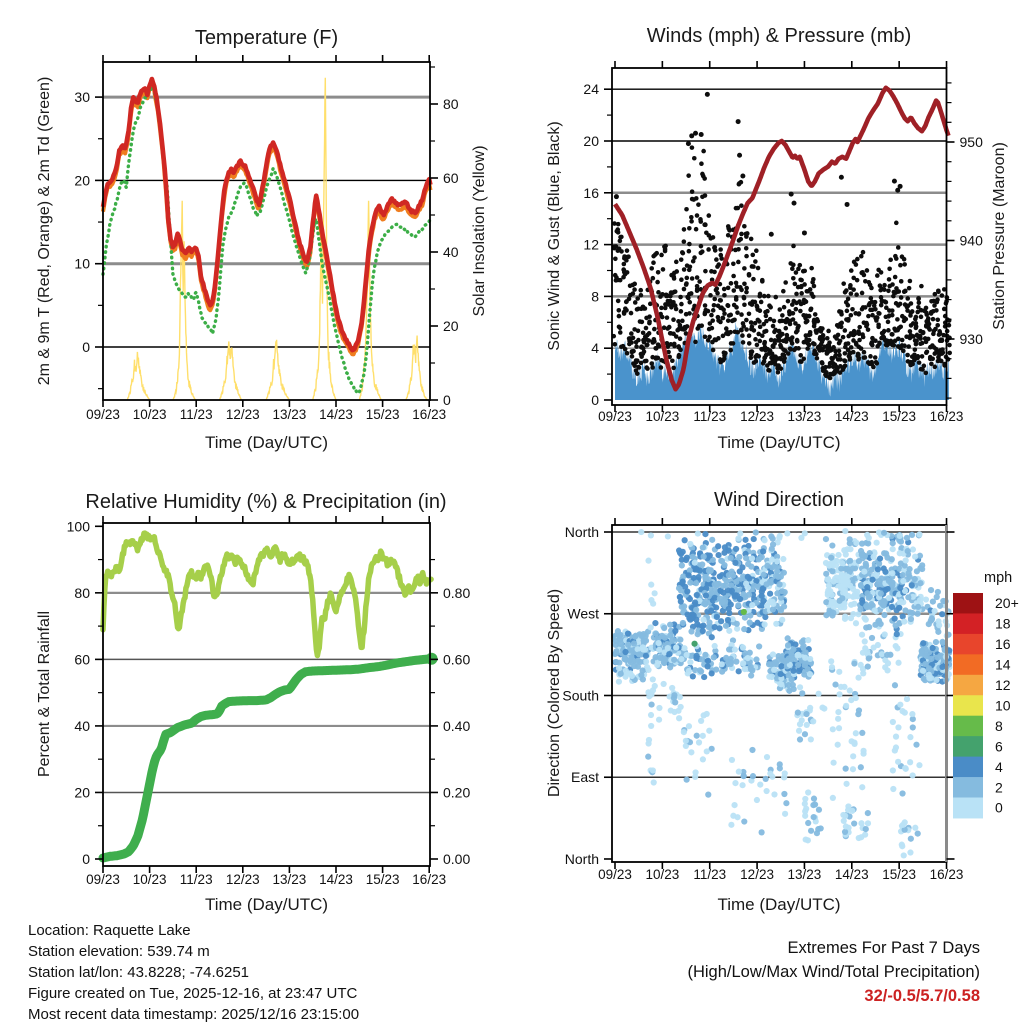 The image size is (1024, 1024). What do you see at coordinates (79, 526) in the screenshot?
I see `y-tick-label: 100` at bounding box center [79, 526].